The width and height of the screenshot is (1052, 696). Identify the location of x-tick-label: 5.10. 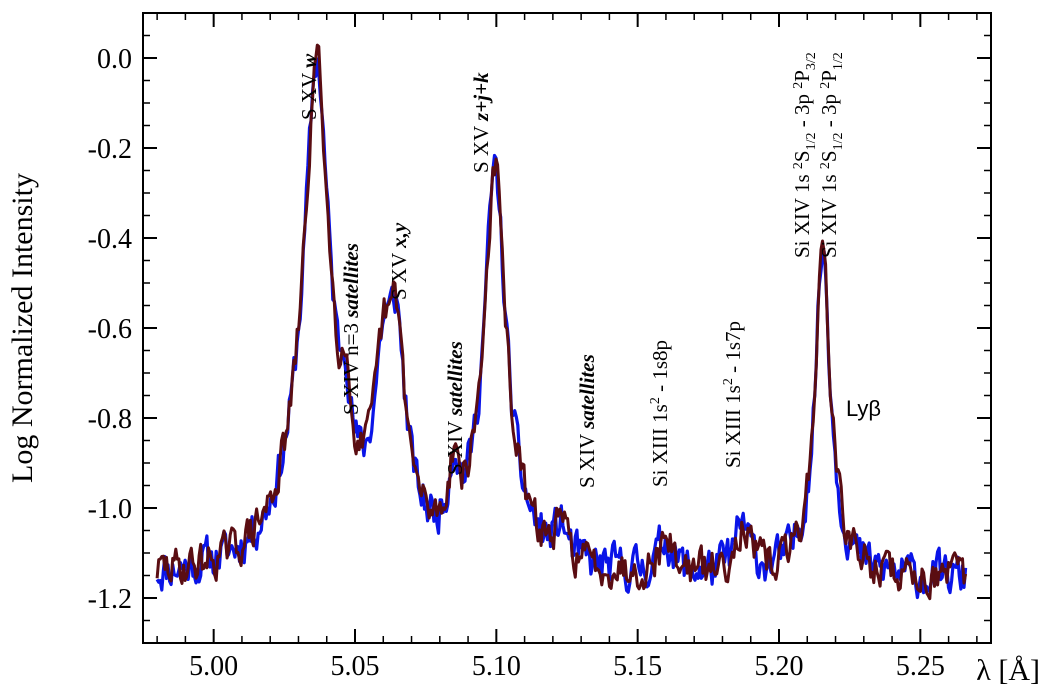
(496, 666).